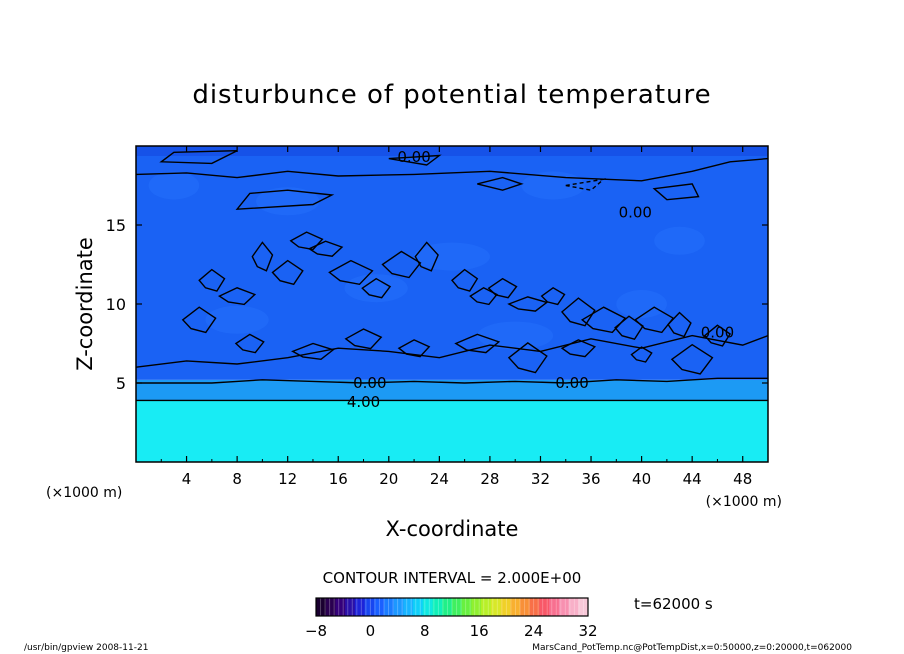 The height and width of the screenshot is (654, 904). Describe the element at coordinates (287, 479) in the screenshot. I see `x-tick-label: 12` at that location.